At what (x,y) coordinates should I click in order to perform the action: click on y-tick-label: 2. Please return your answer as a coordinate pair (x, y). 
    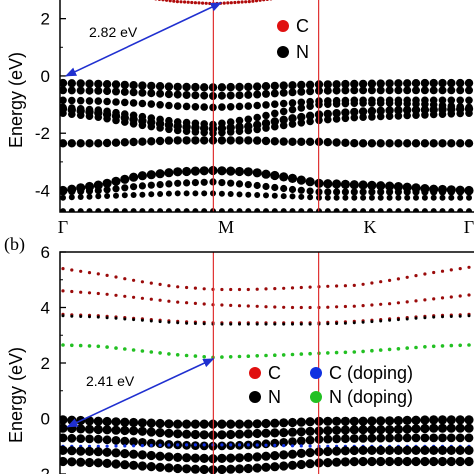
    Looking at the image, I should click on (45, 363).